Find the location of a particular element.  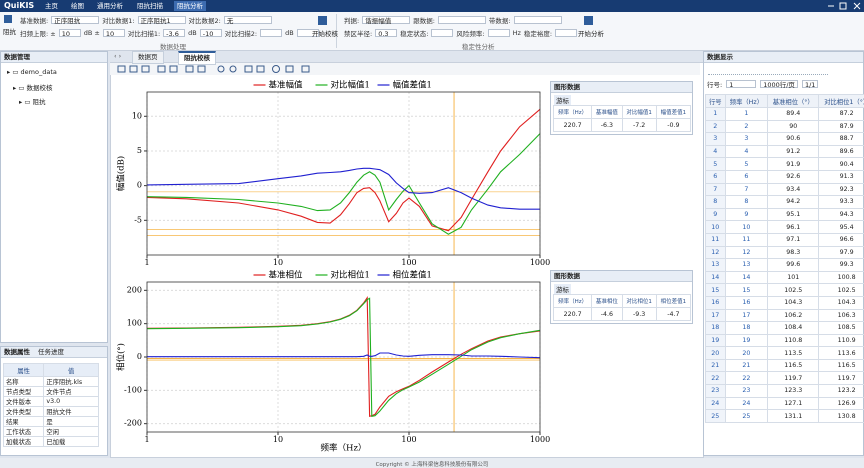

data-row: 24 24 127.1 126.9 is located at coordinates (784, 403).